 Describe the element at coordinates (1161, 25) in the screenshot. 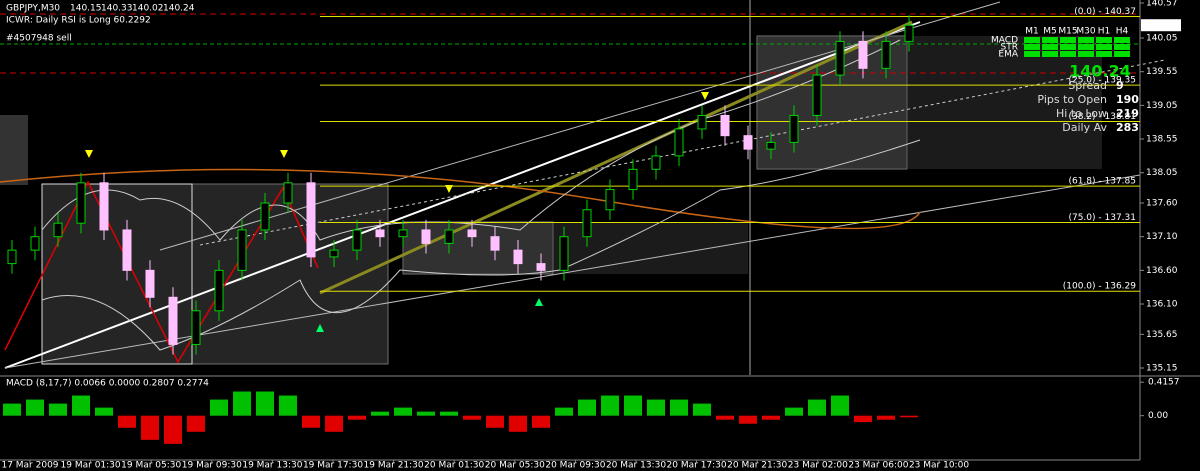

I see `last-price-box` at that location.